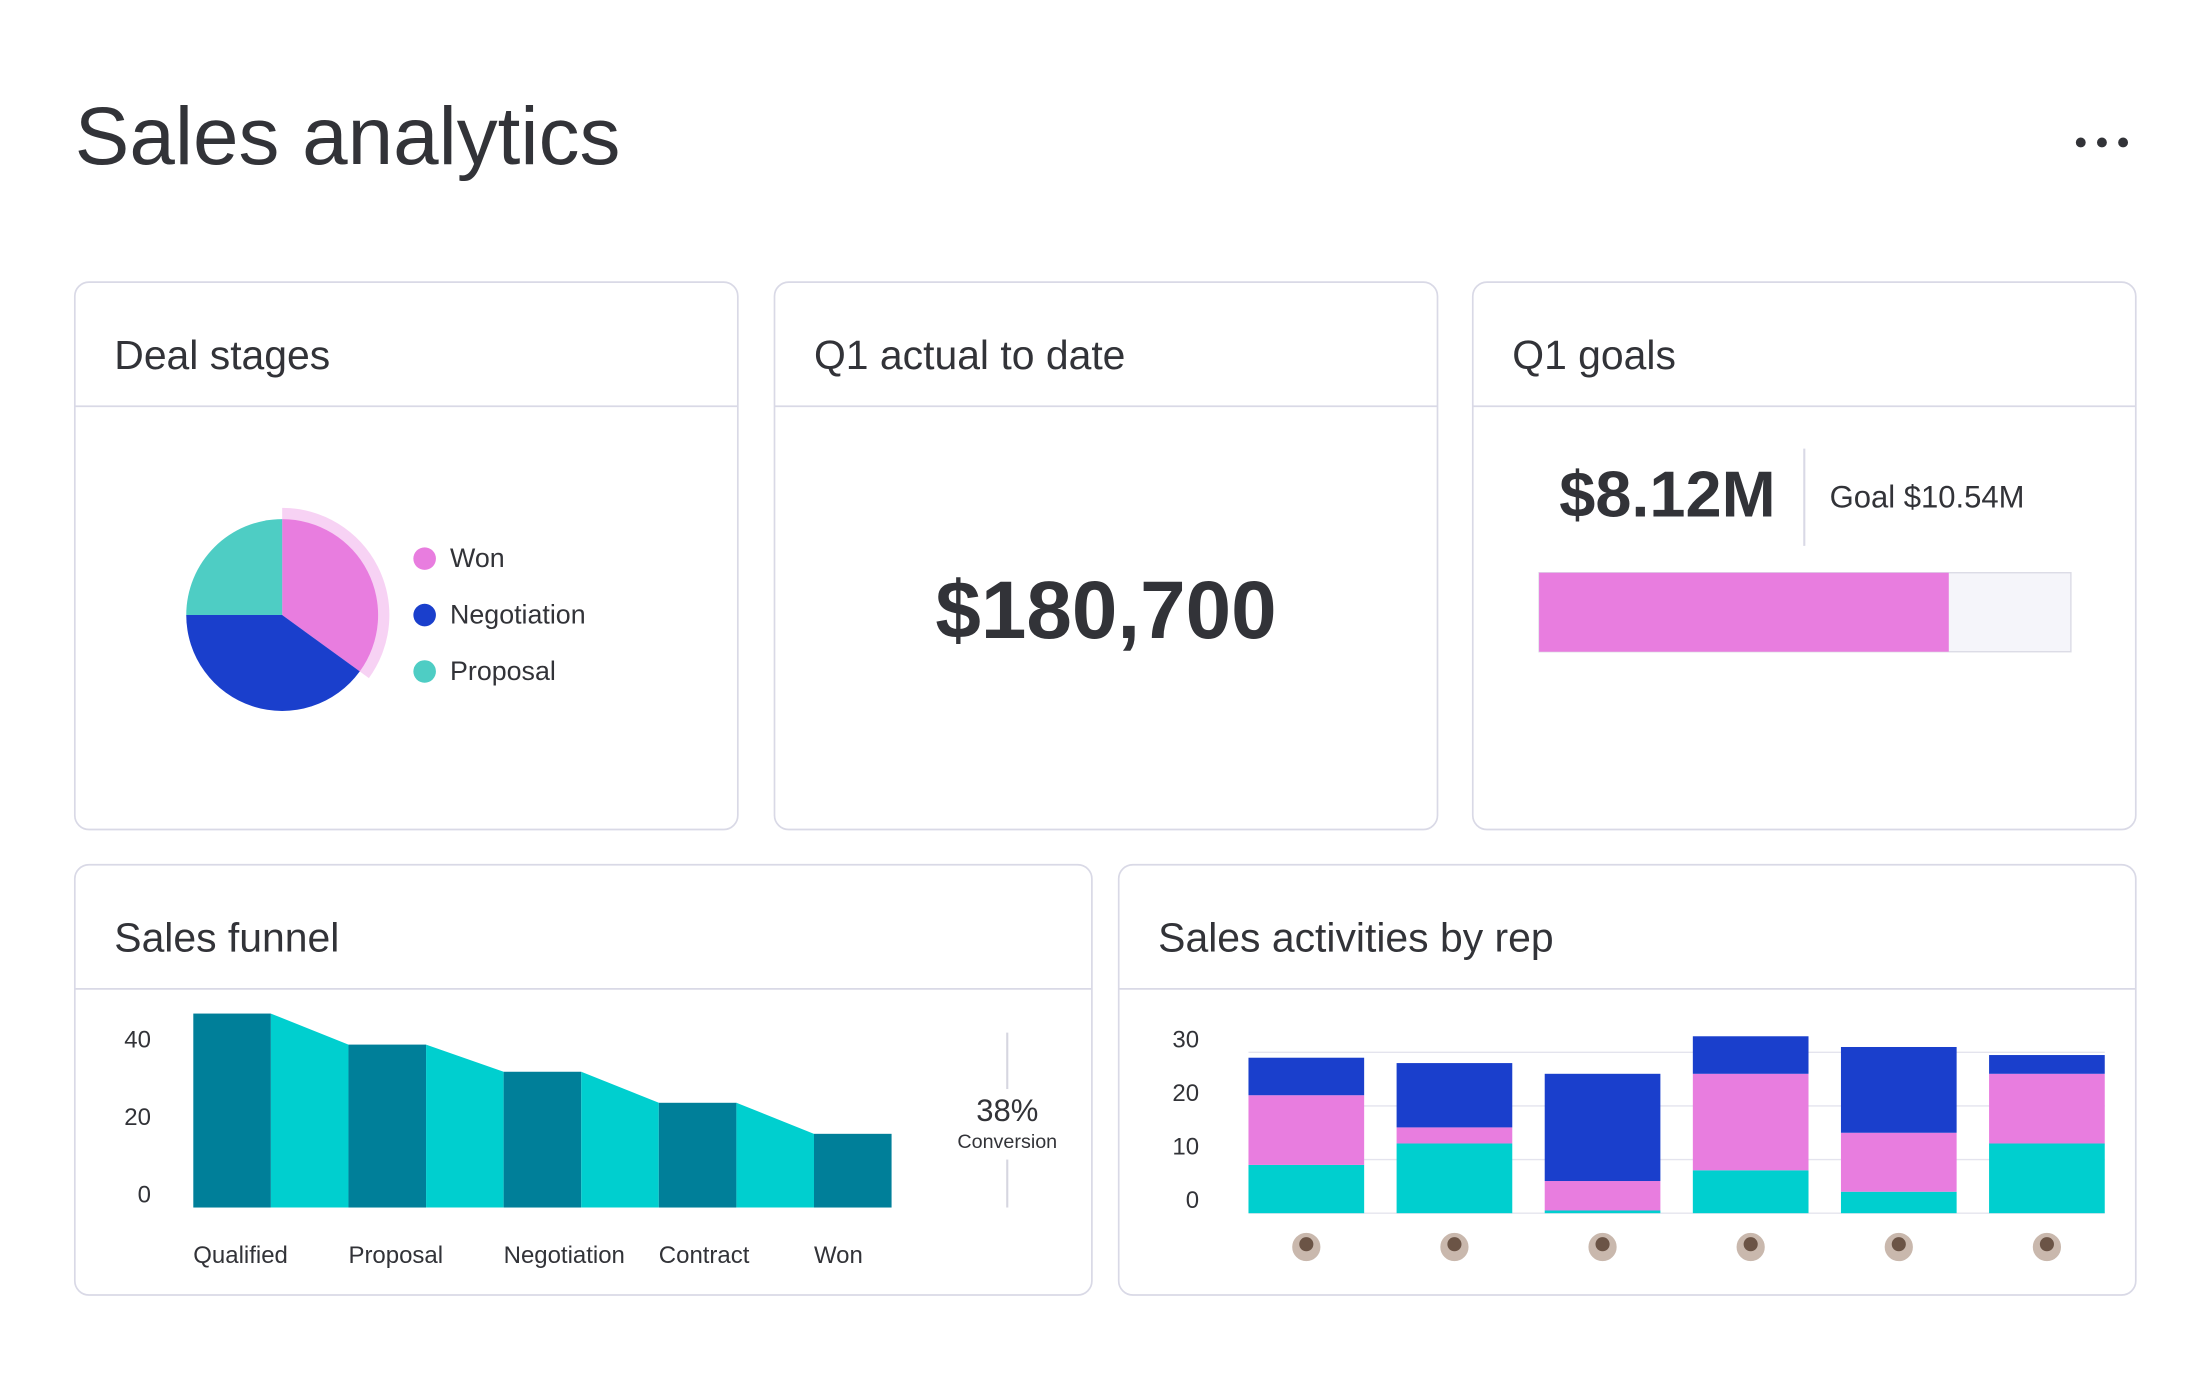 This screenshot has height=1373, width=2212. I want to click on y-tick-label: 30, so click(1185, 1039).